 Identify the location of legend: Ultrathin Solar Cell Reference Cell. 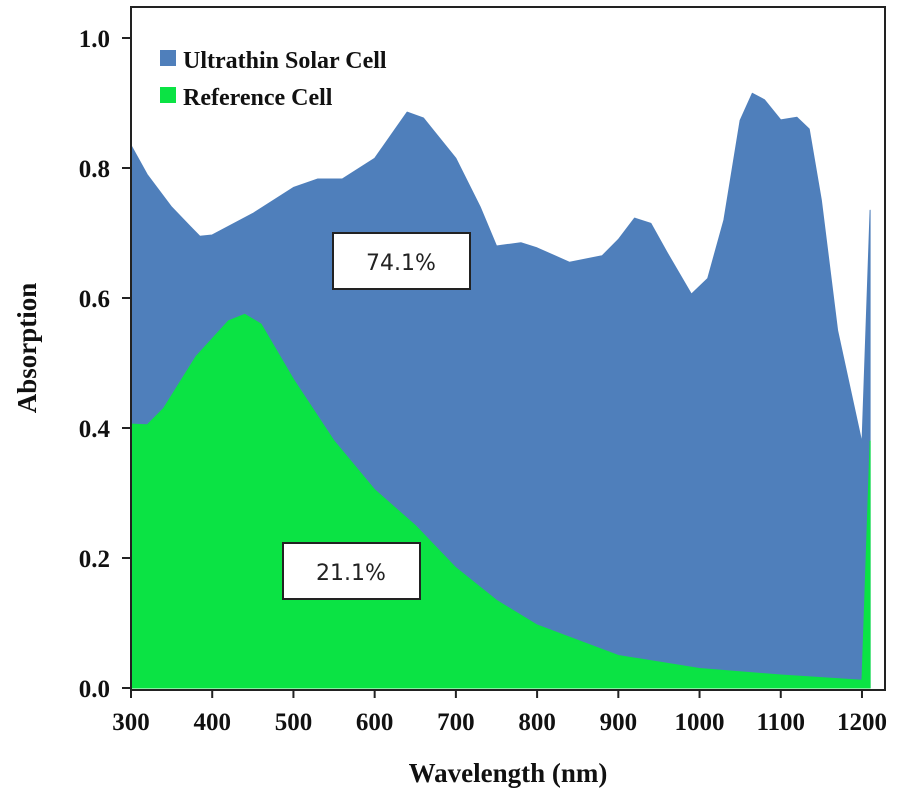
(273, 79).